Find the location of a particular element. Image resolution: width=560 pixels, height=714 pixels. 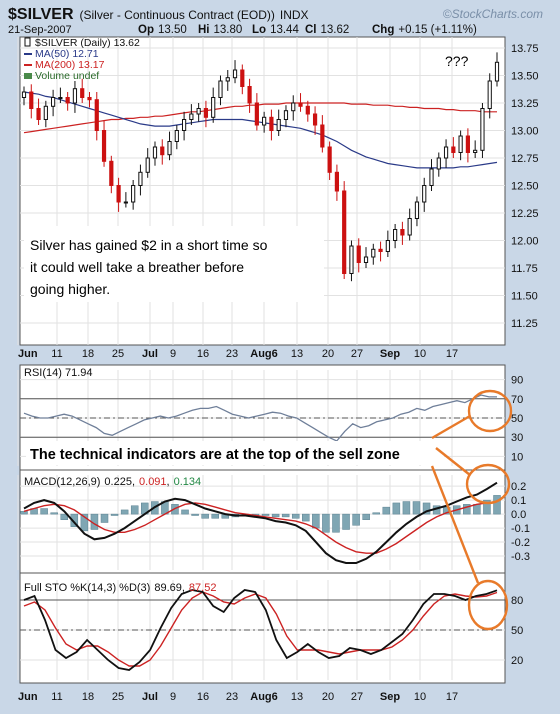

callout-highlights is located at coordinates (471, 510).